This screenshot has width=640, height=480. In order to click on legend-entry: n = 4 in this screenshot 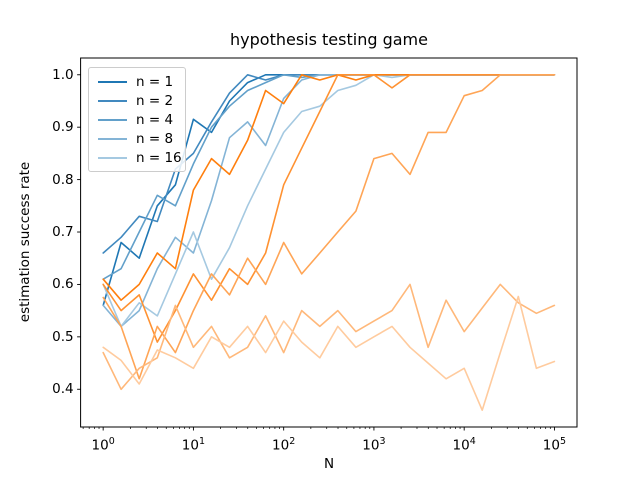, I will do `click(141, 119)`.